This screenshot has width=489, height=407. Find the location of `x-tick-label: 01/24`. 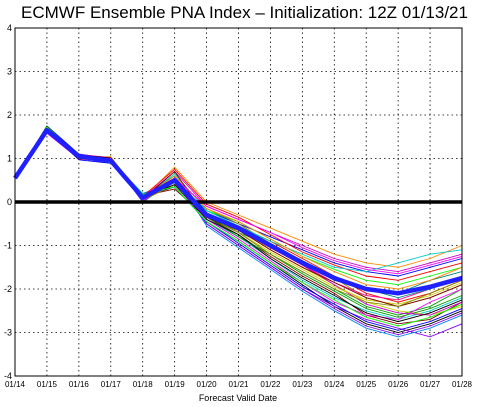

x-tick-label: 01/24 is located at coordinates (334, 384).